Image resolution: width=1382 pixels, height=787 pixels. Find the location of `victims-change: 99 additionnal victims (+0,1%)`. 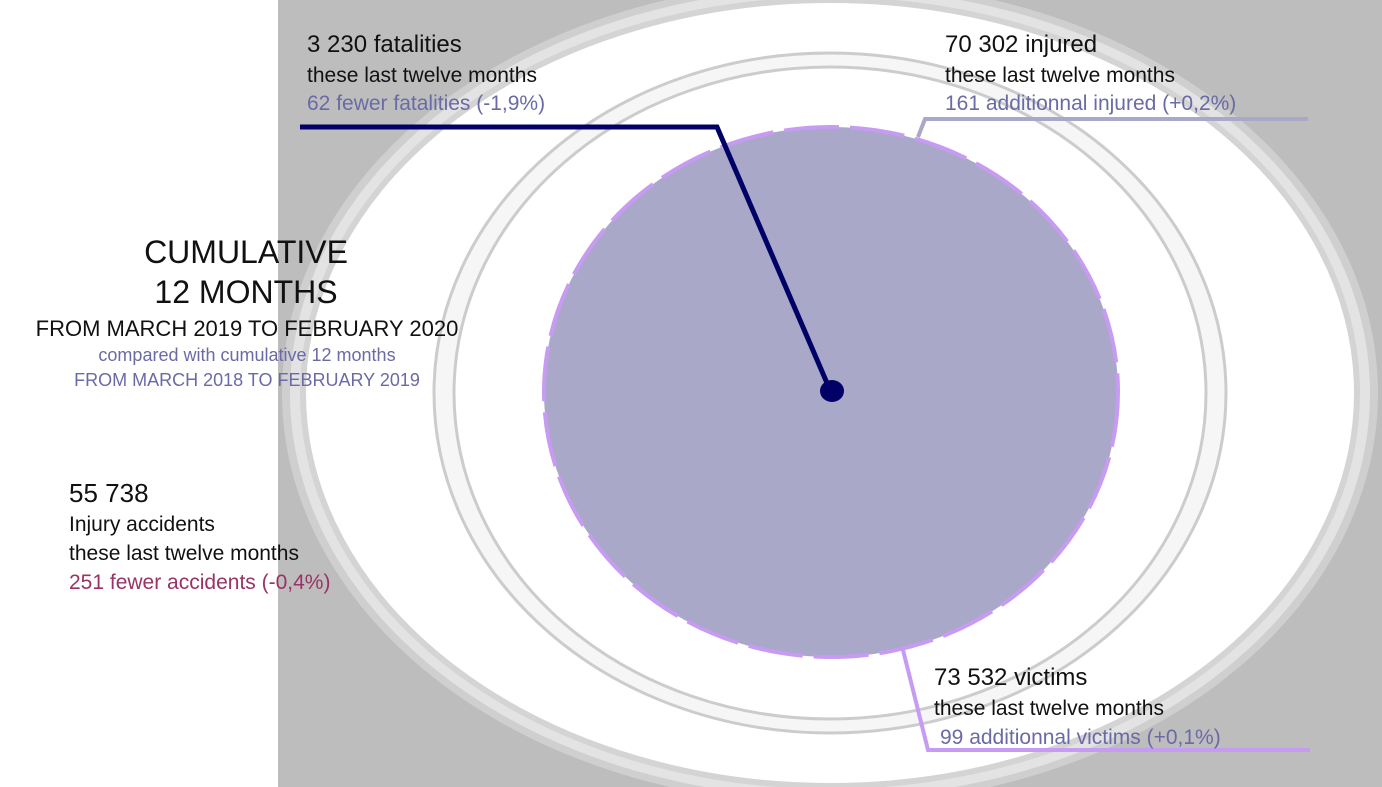

victims-change: 99 additionnal victims (+0,1%) is located at coordinates (1080, 737).